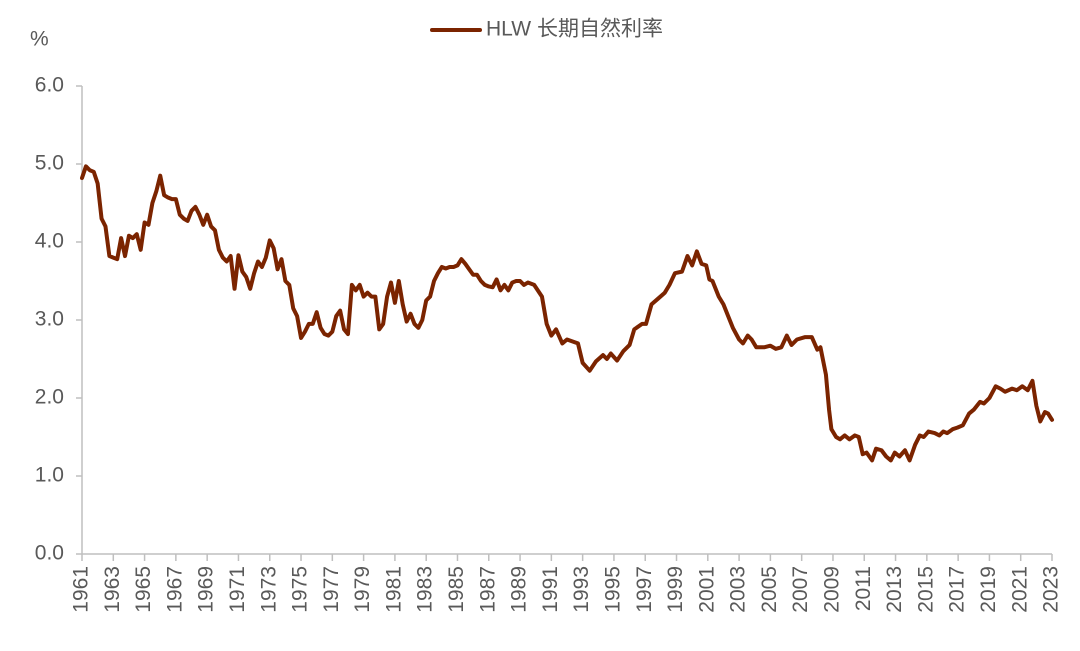  I want to click on legend-label: HLW 长期自然利率, so click(574, 29).